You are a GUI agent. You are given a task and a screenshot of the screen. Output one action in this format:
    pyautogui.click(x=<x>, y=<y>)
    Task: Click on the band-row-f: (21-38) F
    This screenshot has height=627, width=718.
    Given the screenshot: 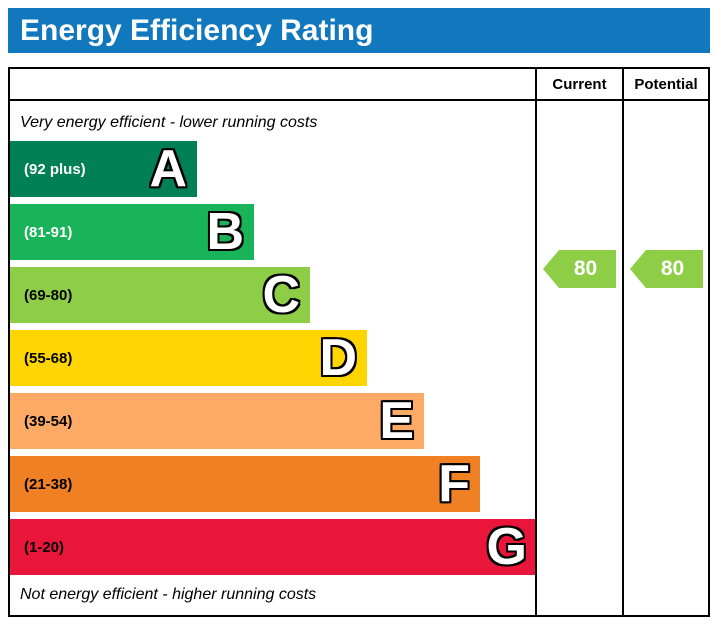 What is the action you would take?
    pyautogui.click(x=272, y=484)
    